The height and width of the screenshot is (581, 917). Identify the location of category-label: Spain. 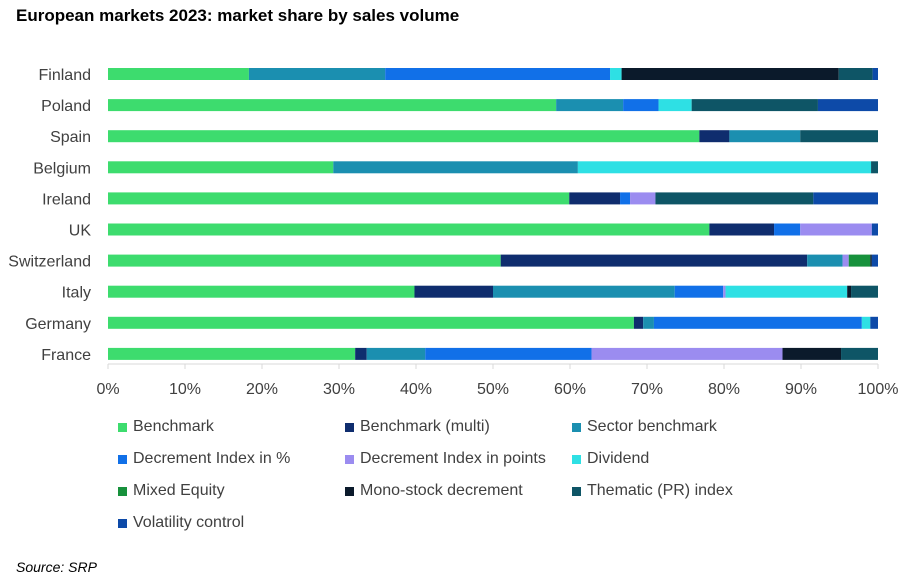
(70, 137).